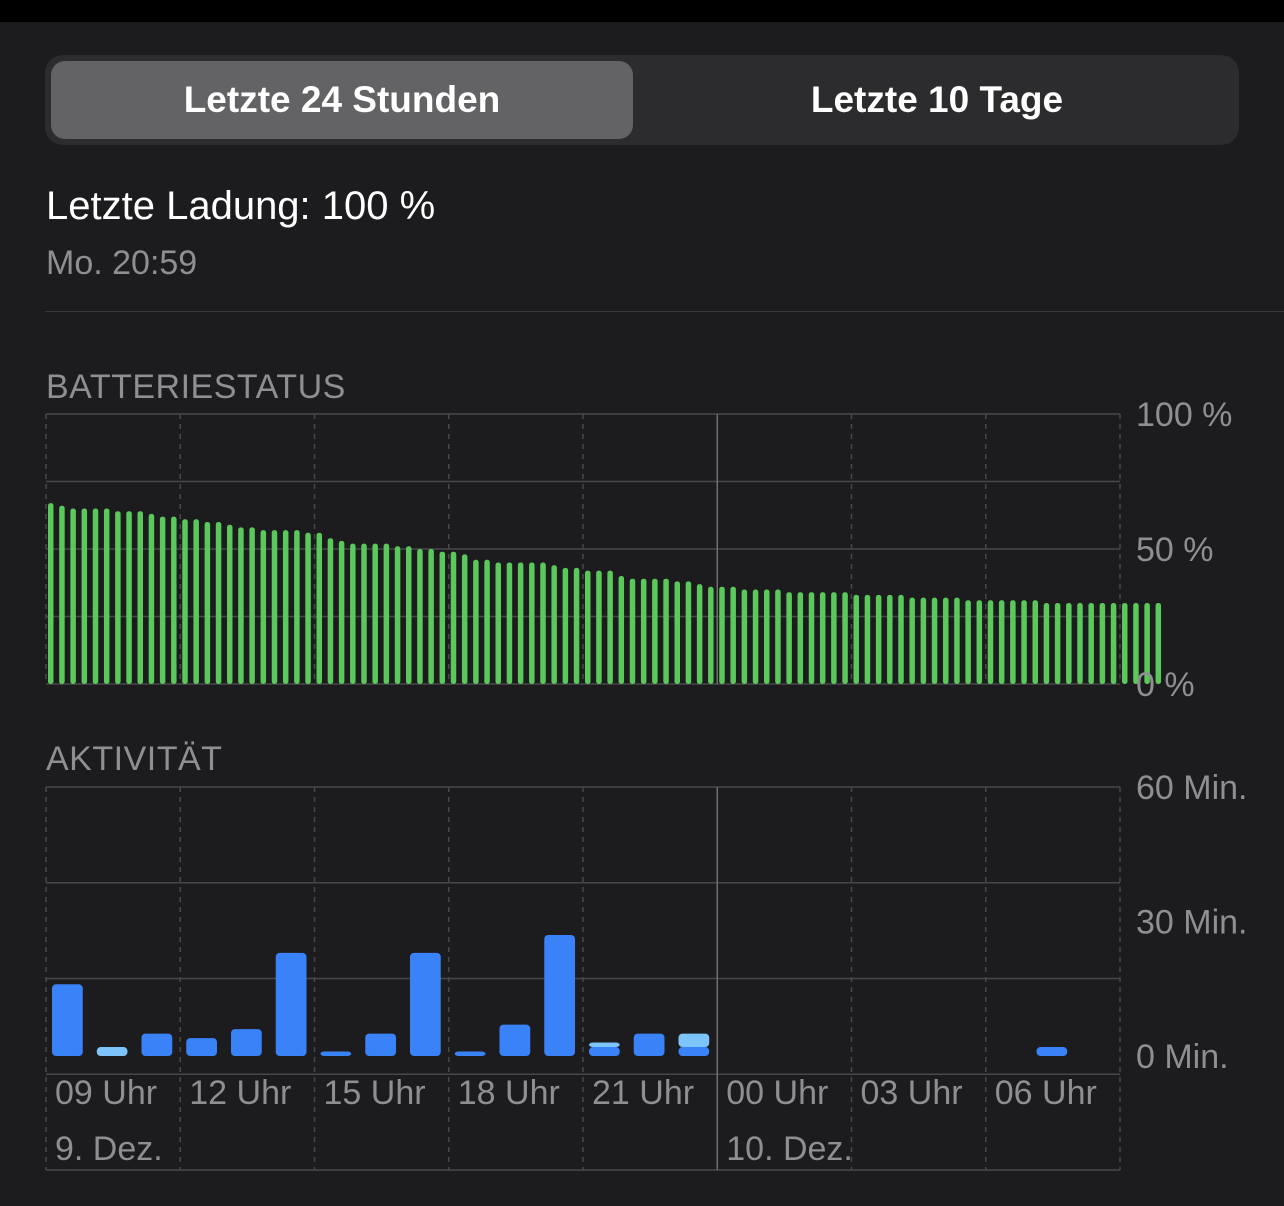 This screenshot has height=1206, width=1284. Describe the element at coordinates (642, 100) in the screenshot. I see `time-range-segmented-control: Letzte 24 Stunden Letzte 10 Tage` at that location.